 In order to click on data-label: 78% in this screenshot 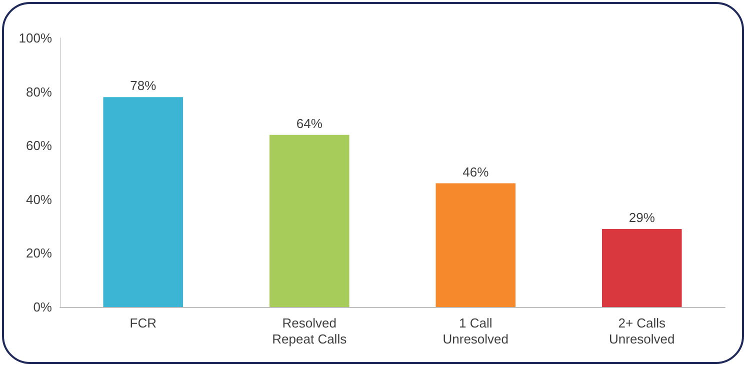, I will do `click(143, 86)`.